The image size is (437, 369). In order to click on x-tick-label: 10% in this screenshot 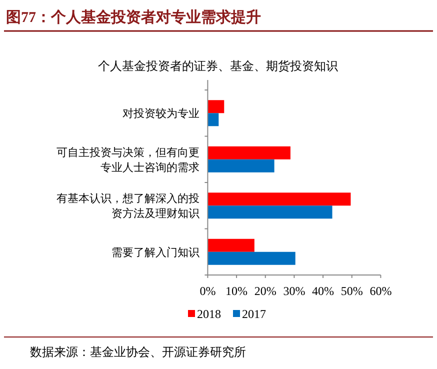, I will do `click(237, 291)`.